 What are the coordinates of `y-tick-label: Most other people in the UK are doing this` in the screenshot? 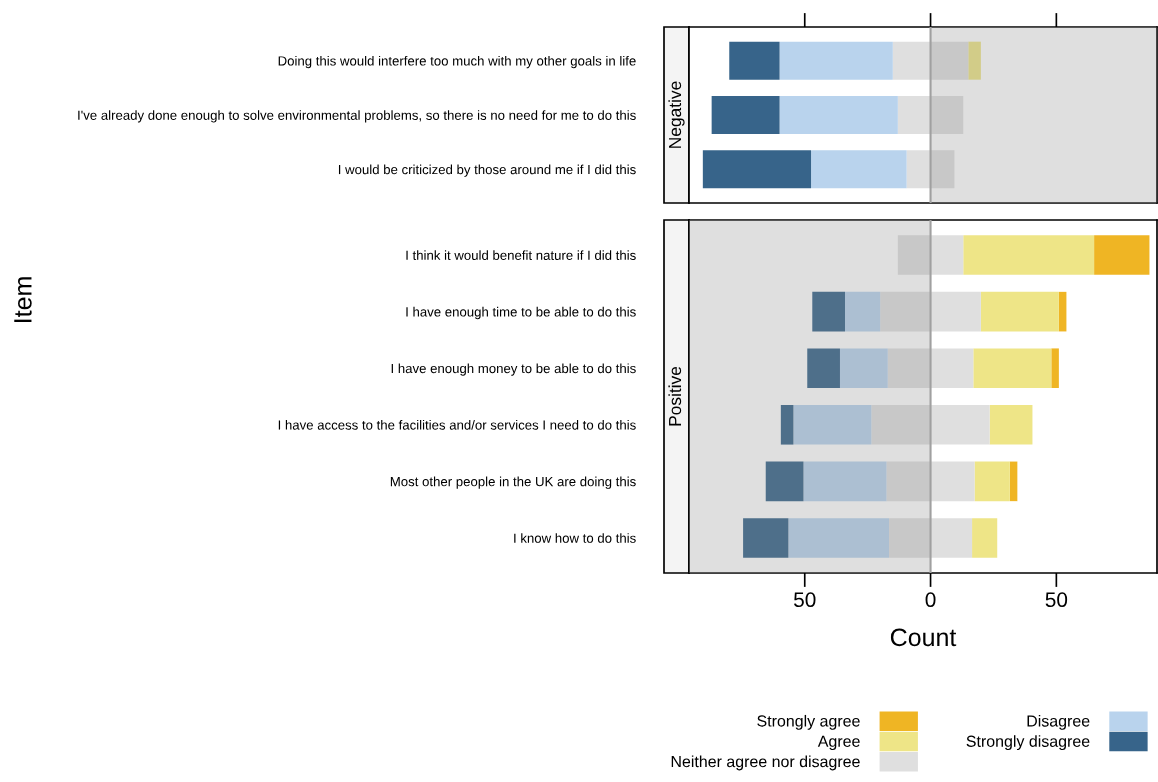 It's located at (513, 482).